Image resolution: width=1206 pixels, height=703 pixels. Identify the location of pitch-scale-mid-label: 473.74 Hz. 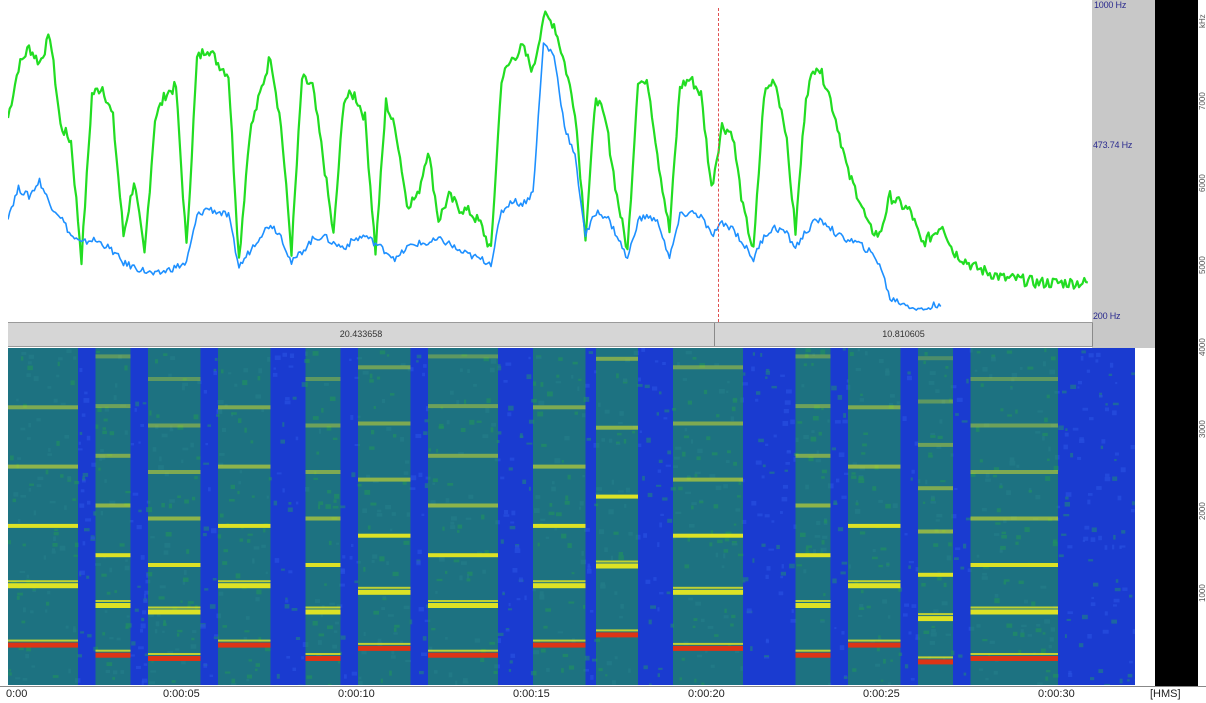
(1113, 145).